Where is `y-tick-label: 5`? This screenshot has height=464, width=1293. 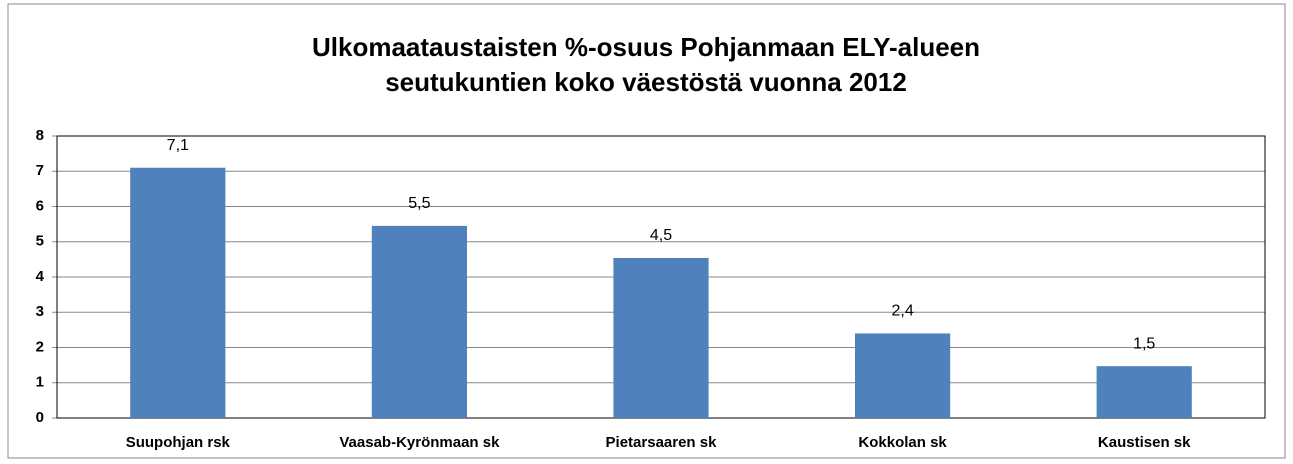
y-tick-label: 5 is located at coordinates (40, 241).